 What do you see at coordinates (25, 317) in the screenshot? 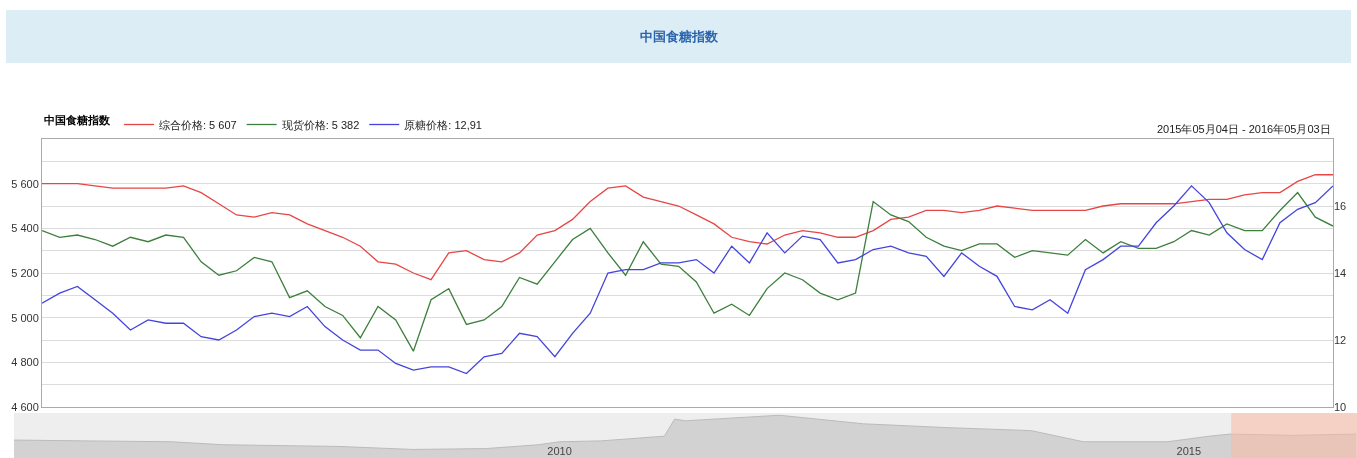
I see `y-tick-label: 5 000` at bounding box center [25, 317].